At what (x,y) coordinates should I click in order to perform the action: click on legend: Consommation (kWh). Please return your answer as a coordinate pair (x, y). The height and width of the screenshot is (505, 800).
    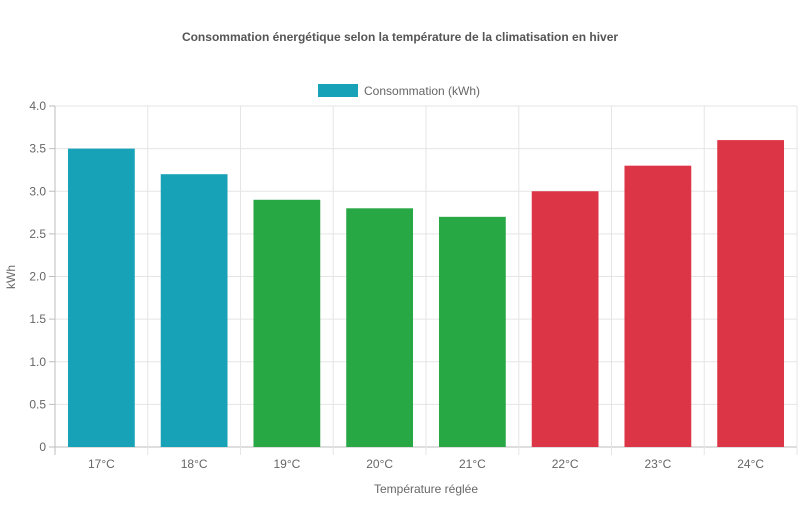
    Looking at the image, I should click on (399, 91).